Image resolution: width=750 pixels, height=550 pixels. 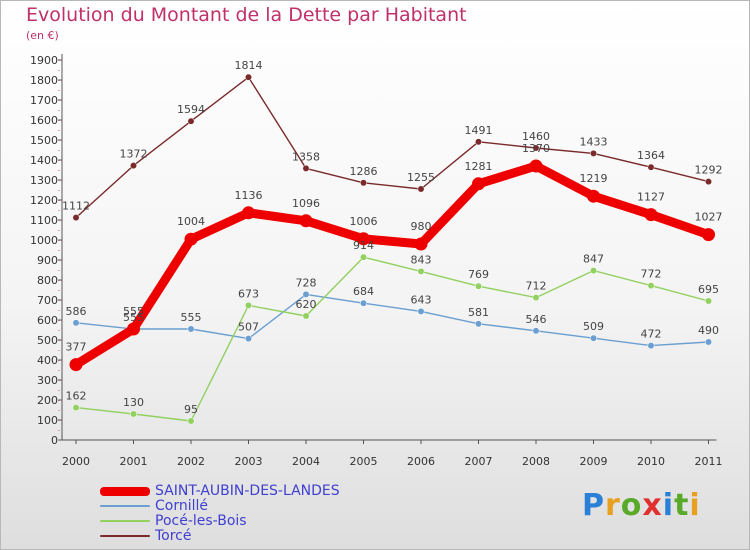 What do you see at coordinates (191, 221) in the screenshot?
I see `data-label: 1004` at bounding box center [191, 221].